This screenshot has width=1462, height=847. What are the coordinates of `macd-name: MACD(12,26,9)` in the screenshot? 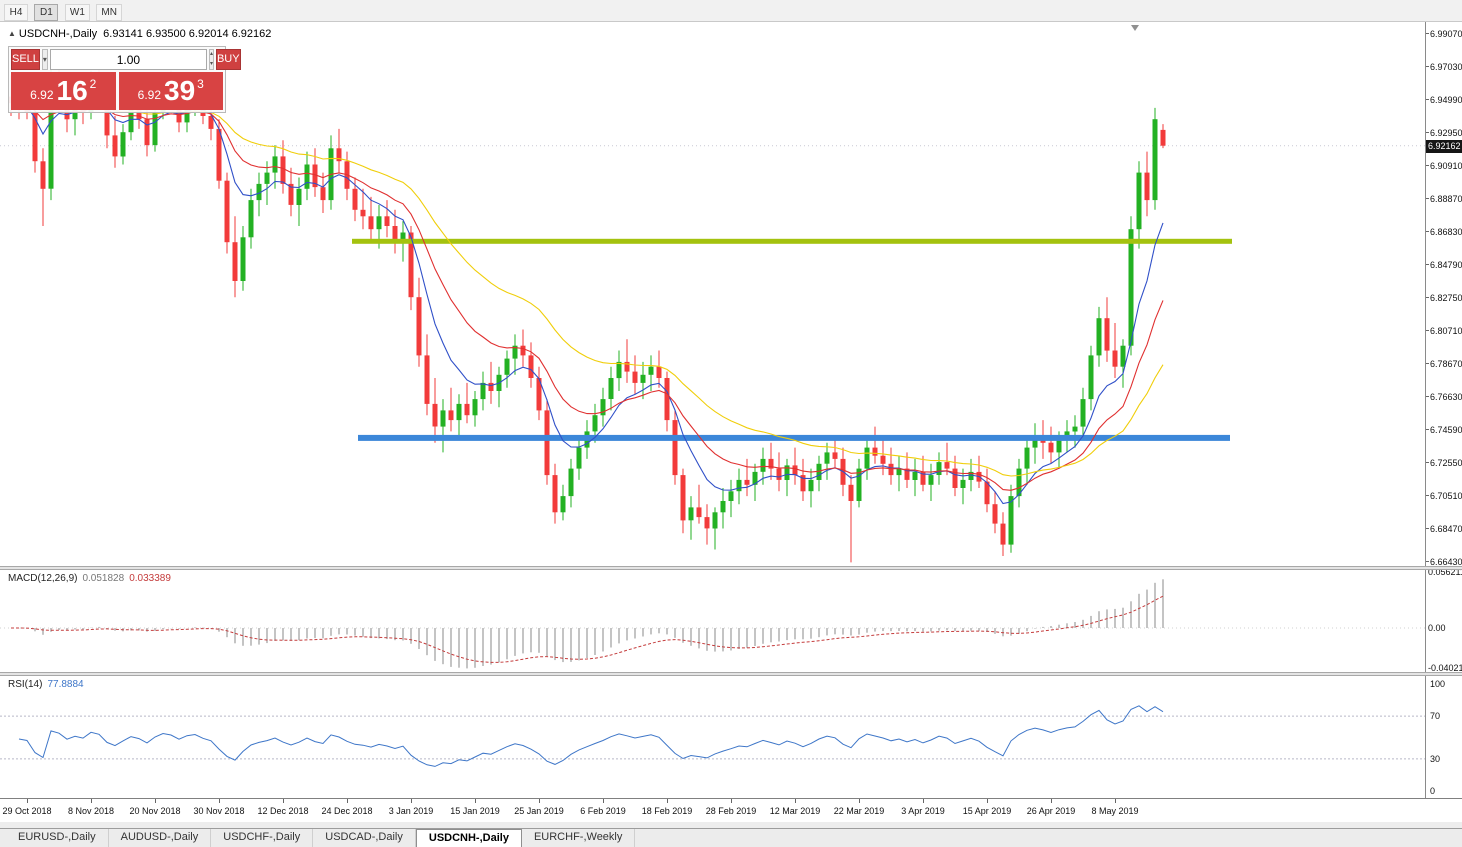 It's located at (43, 578).